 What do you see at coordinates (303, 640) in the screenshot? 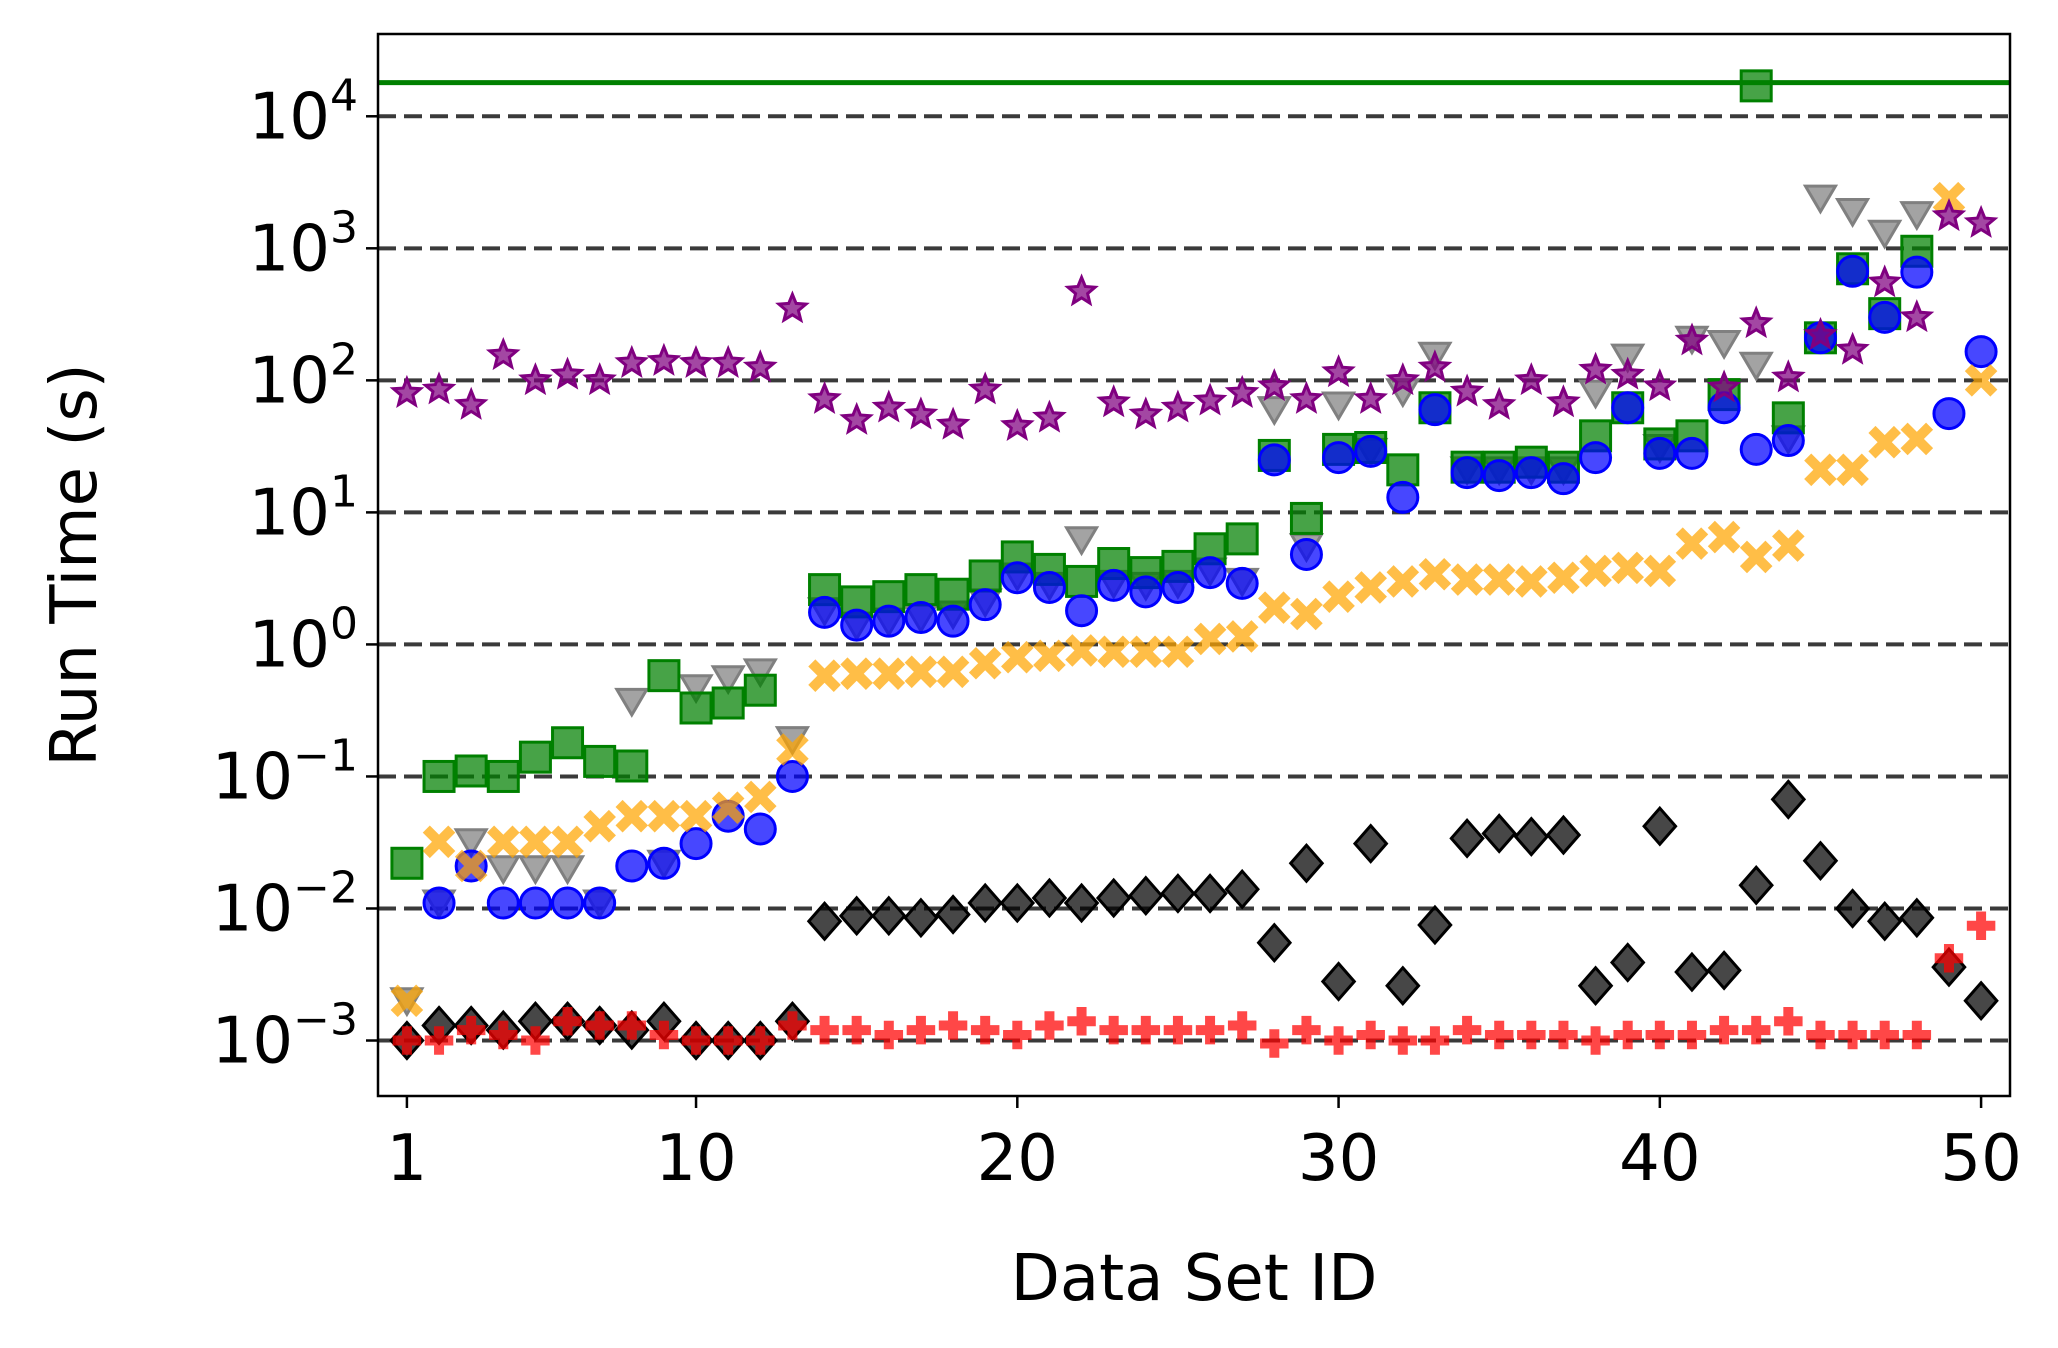
I see `y-tick-label: 10⁰` at bounding box center [303, 640].